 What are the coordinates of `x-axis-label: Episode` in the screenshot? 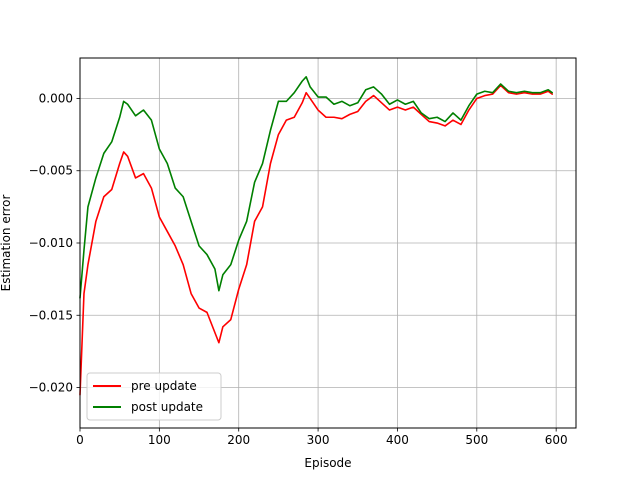 It's located at (327, 463).